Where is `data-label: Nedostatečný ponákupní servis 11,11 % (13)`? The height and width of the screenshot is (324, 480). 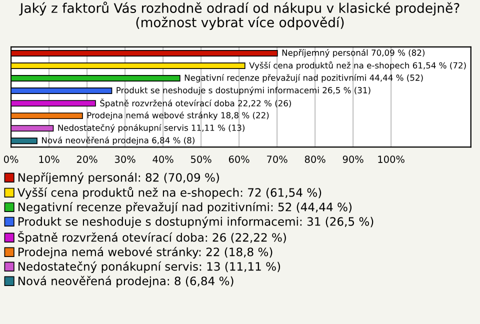
data-label: Nedostatečný ponákupní servis 11,11 % (13) is located at coordinates (151, 128).